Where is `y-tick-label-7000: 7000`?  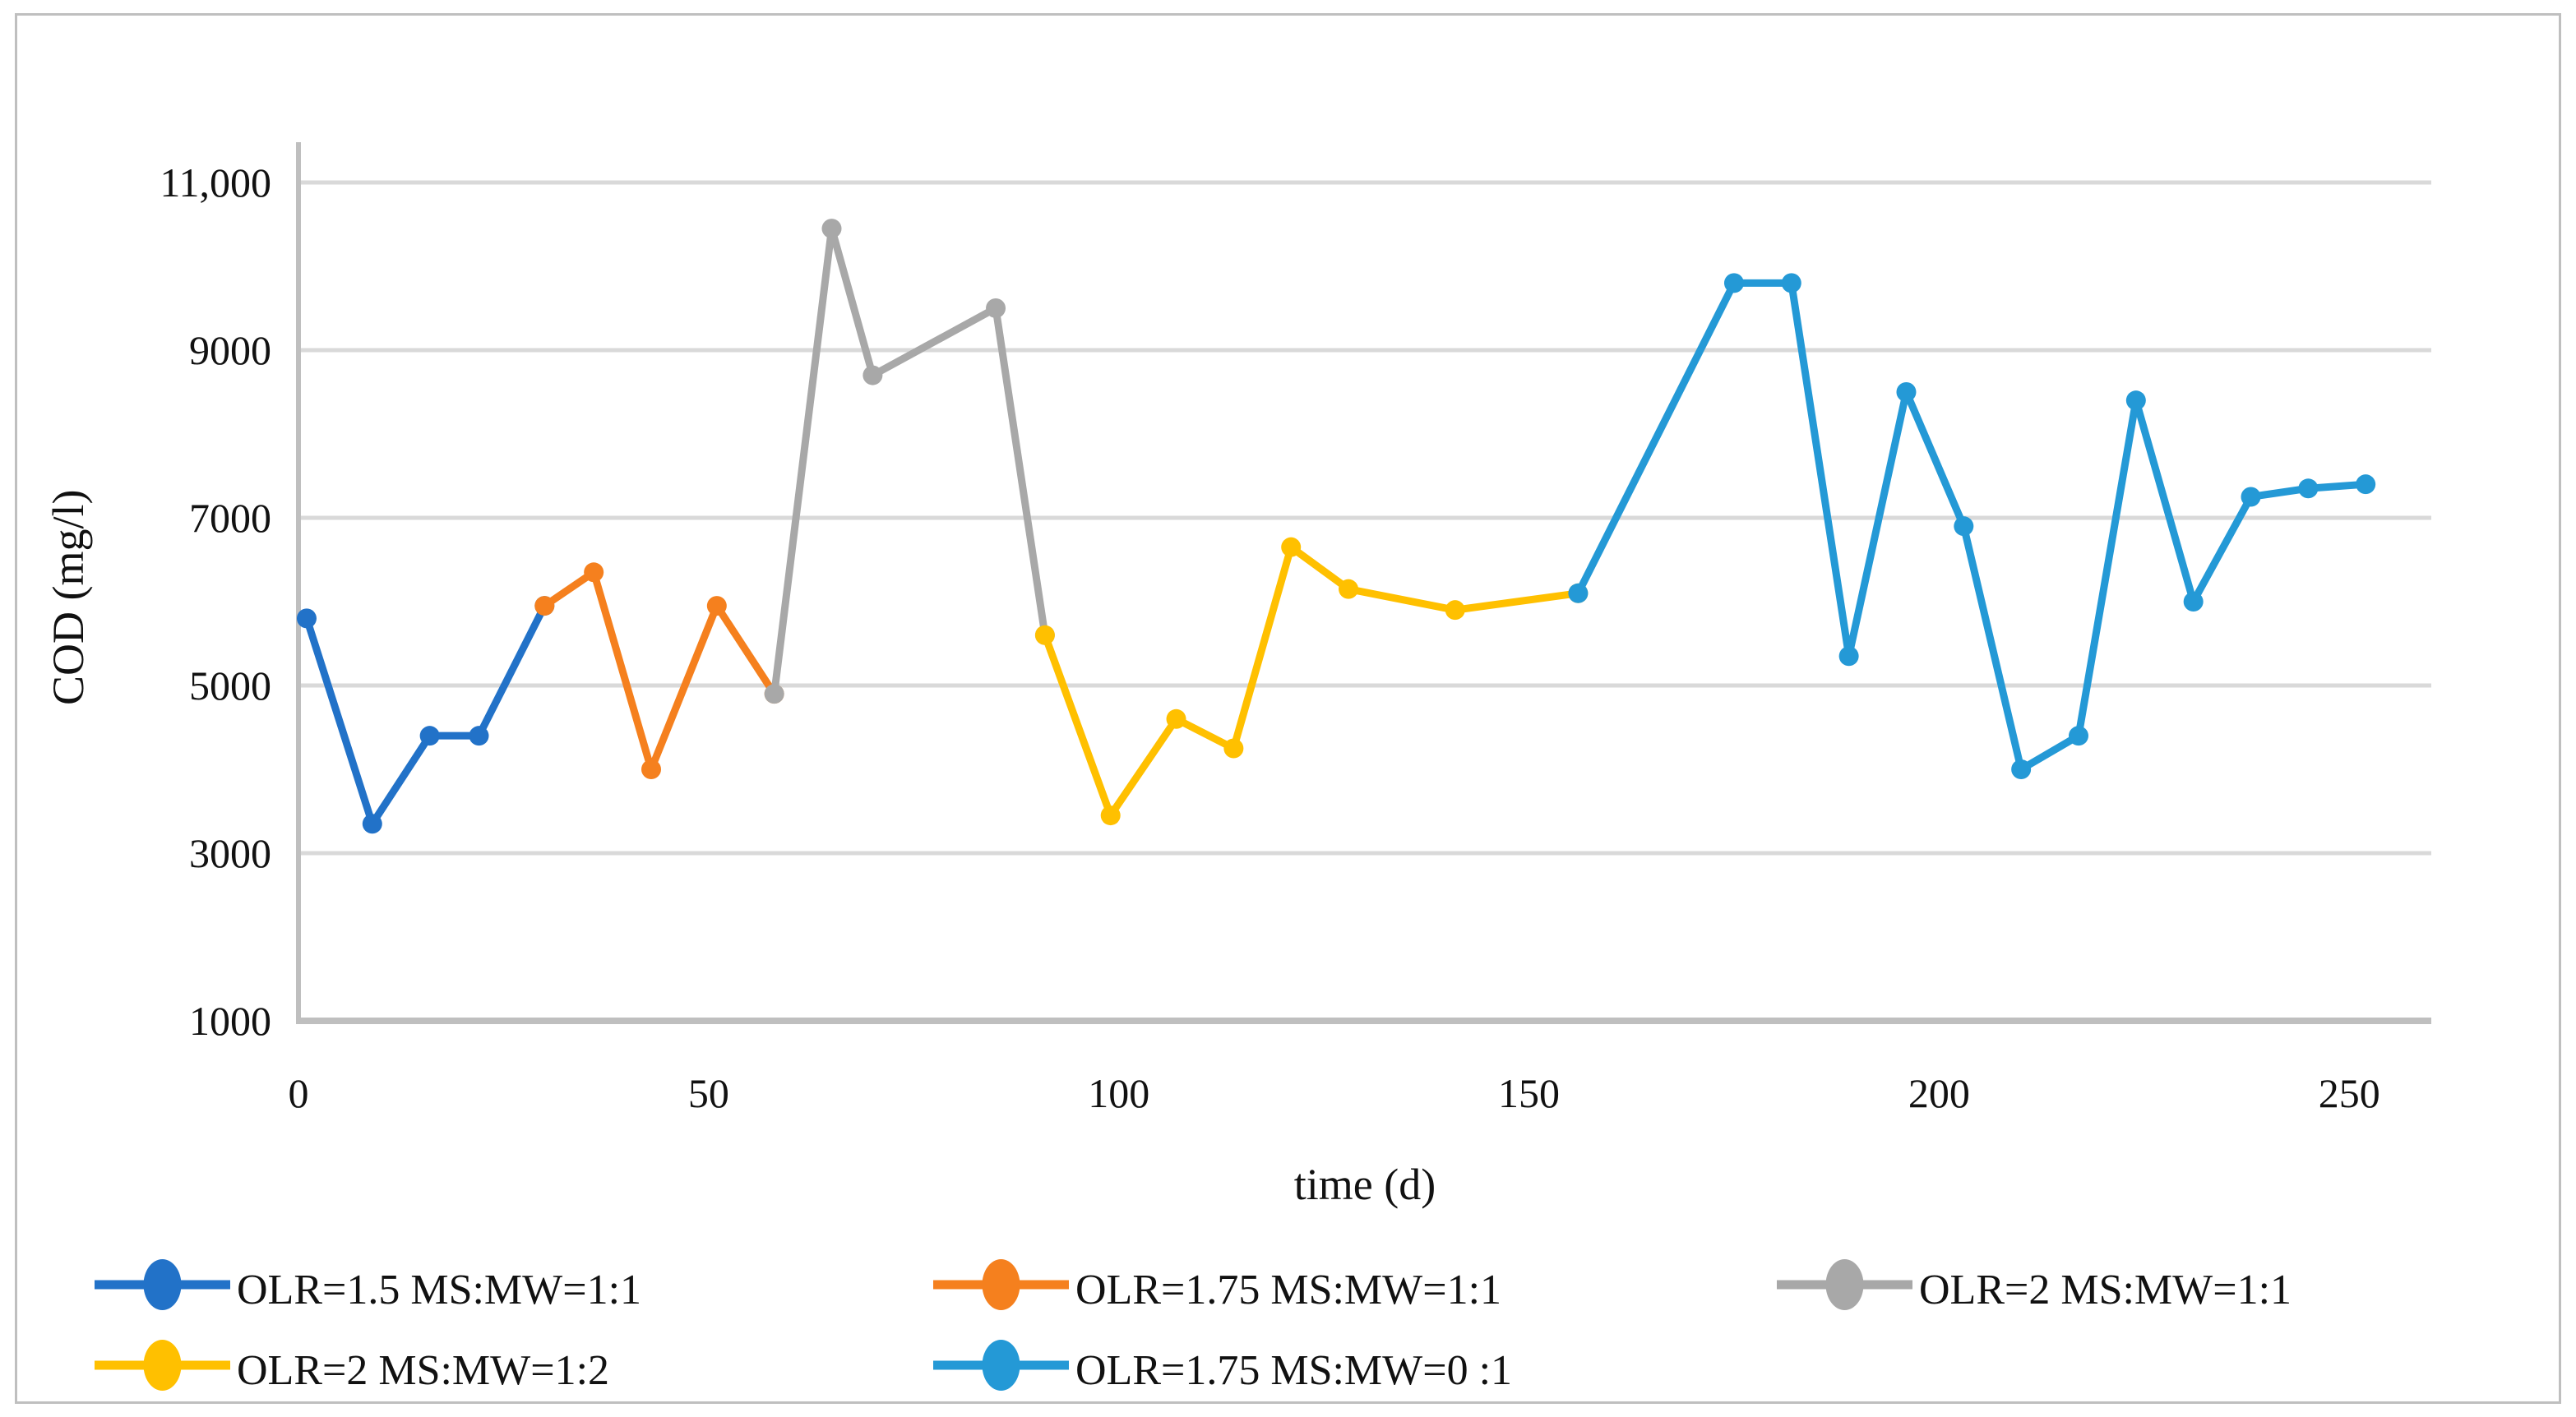 y-tick-label-7000: 7000 is located at coordinates (230, 518).